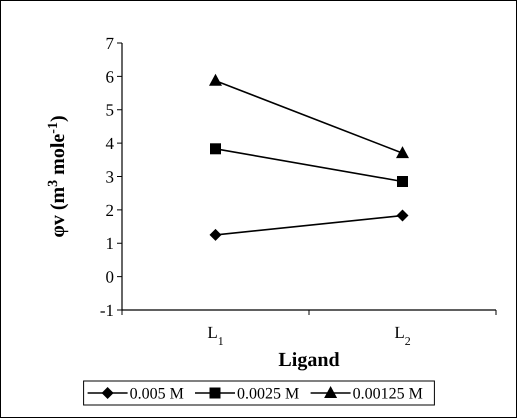  I want to click on y-tick-label: 2, so click(110, 210).